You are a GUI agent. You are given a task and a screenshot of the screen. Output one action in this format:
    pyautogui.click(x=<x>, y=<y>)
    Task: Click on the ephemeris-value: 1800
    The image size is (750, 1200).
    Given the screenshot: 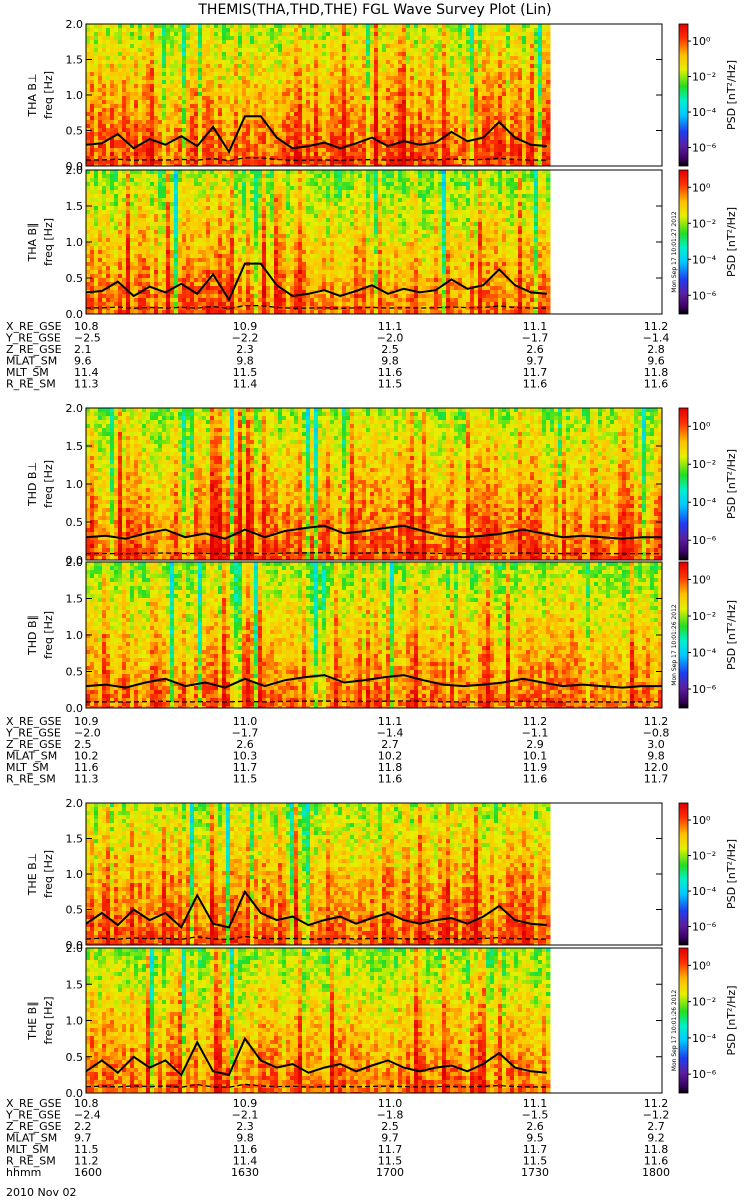 What is the action you would take?
    pyautogui.click(x=656, y=1172)
    